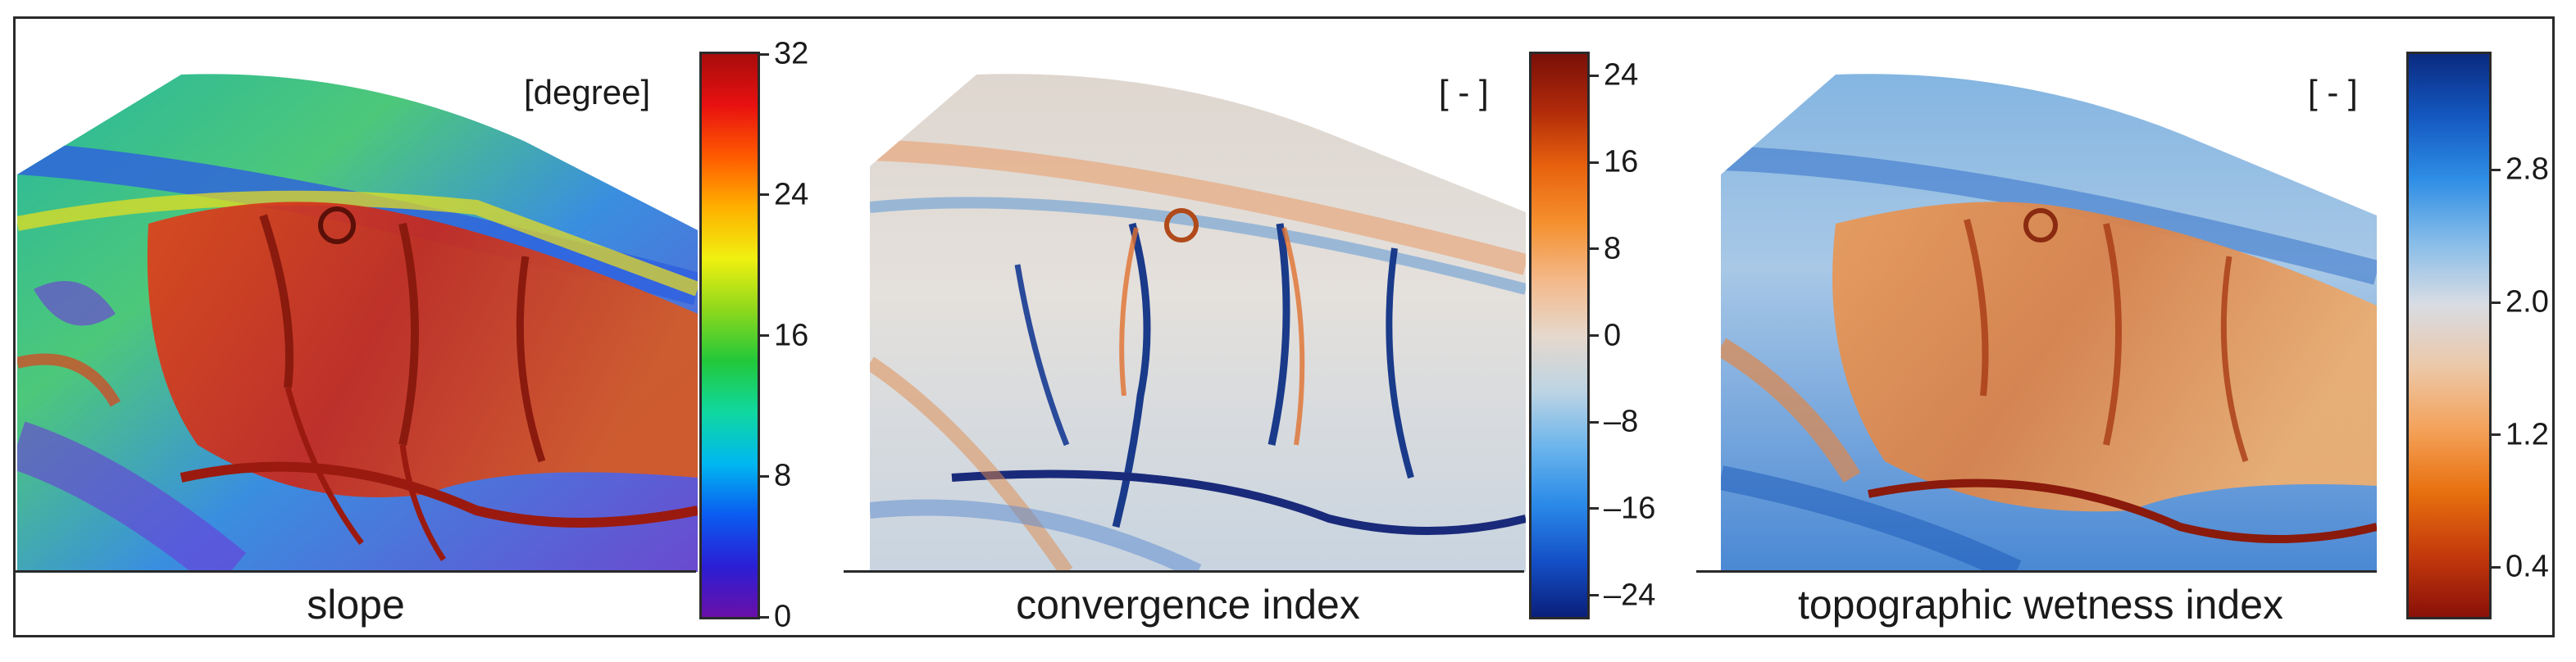 Image resolution: width=2576 pixels, height=662 pixels. I want to click on slope-colorbar: 32 24 16 8 0, so click(753, 335).